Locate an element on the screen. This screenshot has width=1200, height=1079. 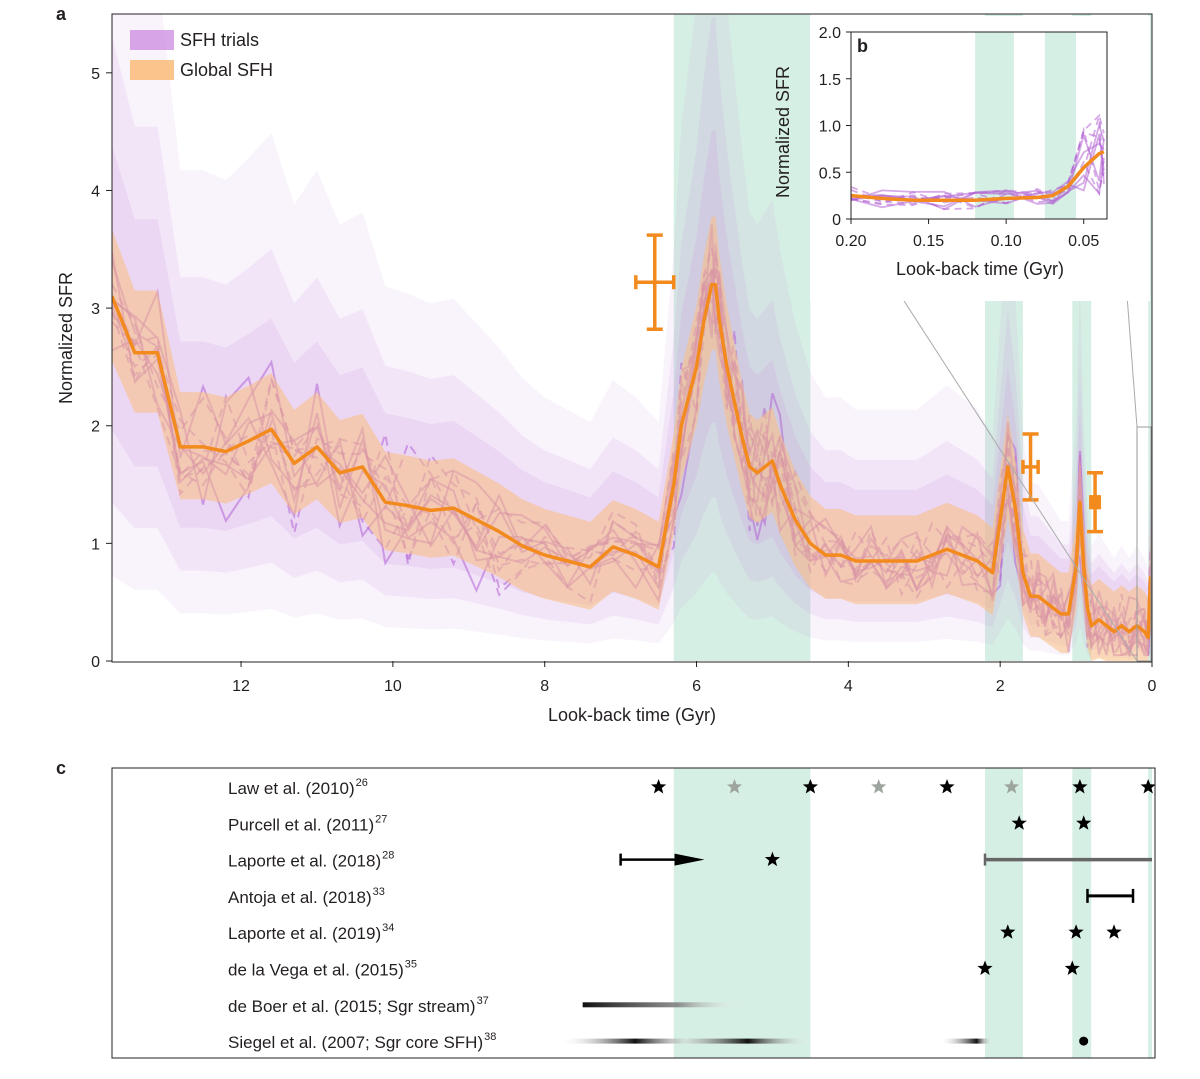
panel-a-y-axis-label: Normalized SFR is located at coordinates (66, 338).